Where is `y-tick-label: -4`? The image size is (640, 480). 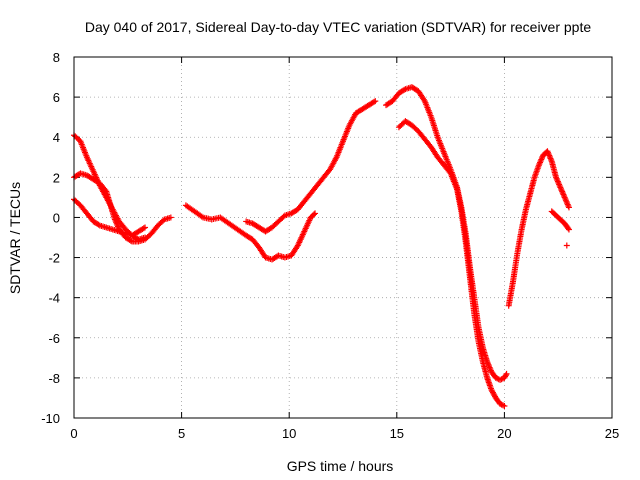 y-tick-label: -4 is located at coordinates (54, 298).